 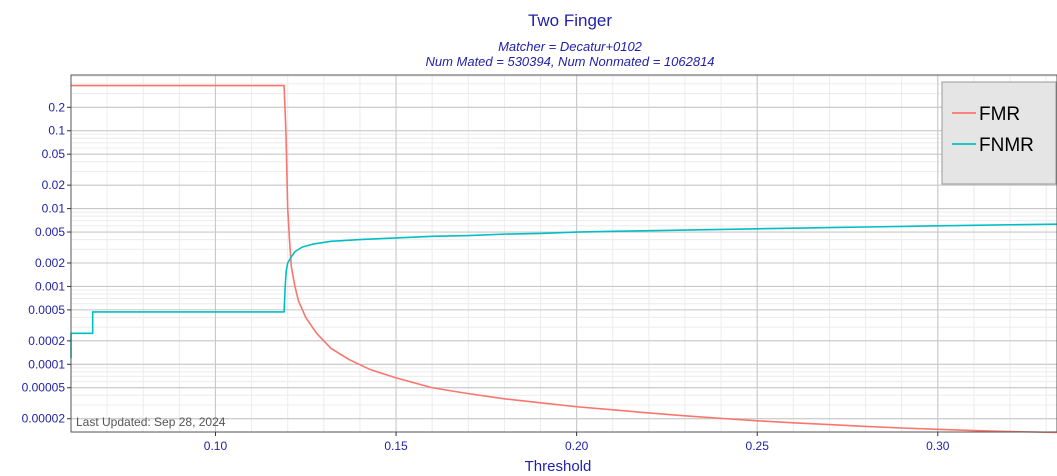 What do you see at coordinates (151, 422) in the screenshot?
I see `last-updated-note: Last Updated: Sep 28, 2024` at bounding box center [151, 422].